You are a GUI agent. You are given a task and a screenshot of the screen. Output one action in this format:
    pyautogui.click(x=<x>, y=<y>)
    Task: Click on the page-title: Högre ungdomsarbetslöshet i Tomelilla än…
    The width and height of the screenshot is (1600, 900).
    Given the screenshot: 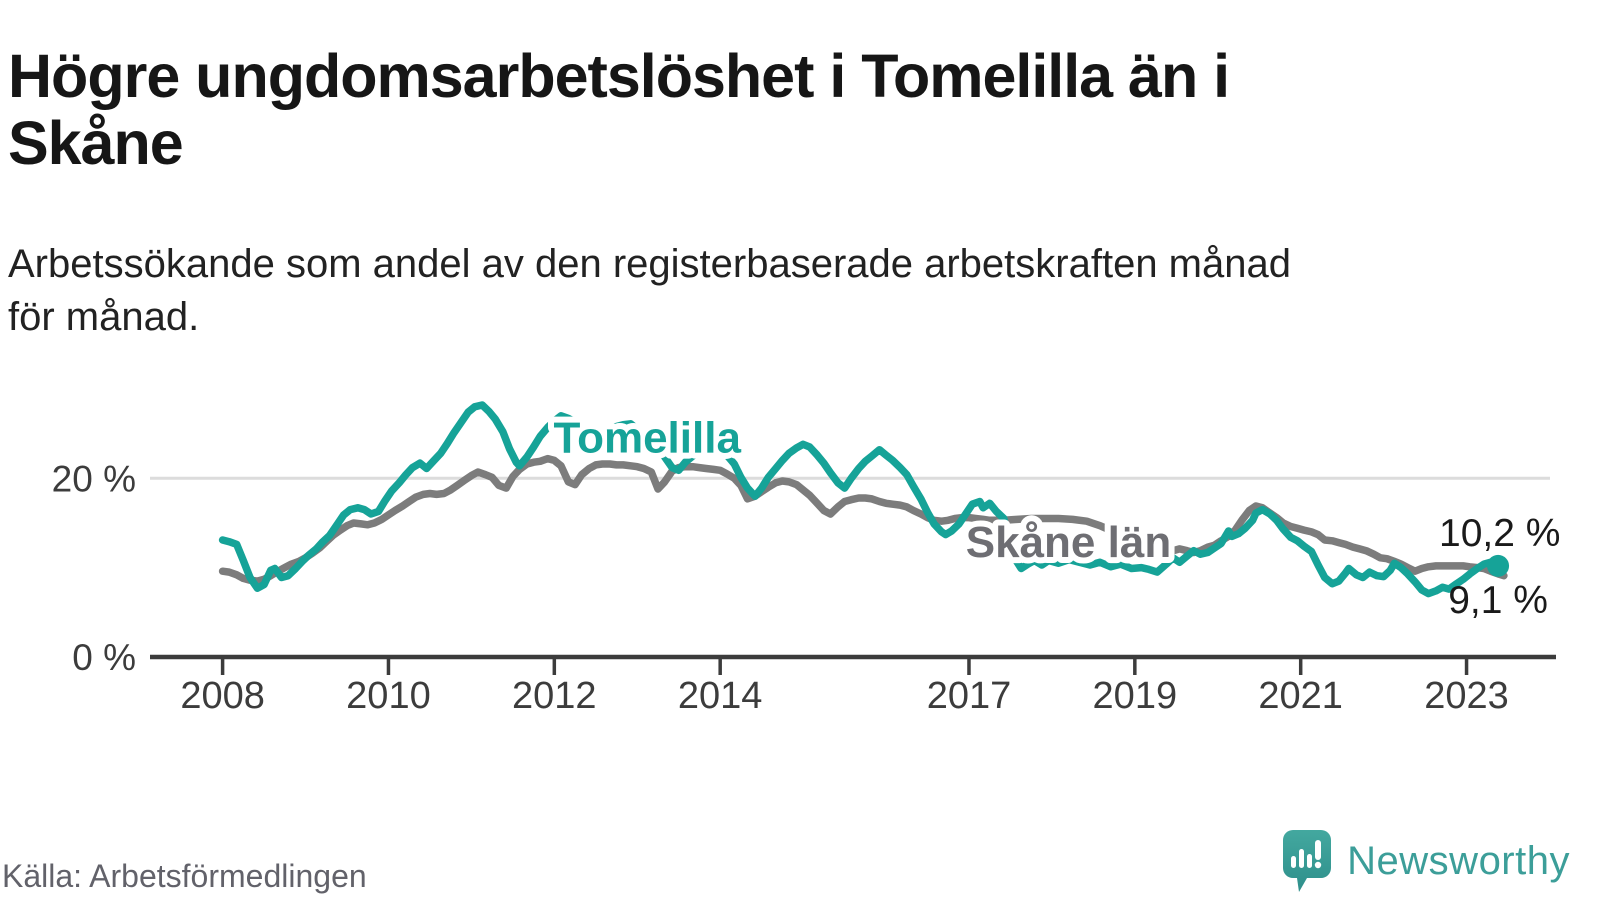 What is the action you would take?
    pyautogui.click(x=798, y=109)
    